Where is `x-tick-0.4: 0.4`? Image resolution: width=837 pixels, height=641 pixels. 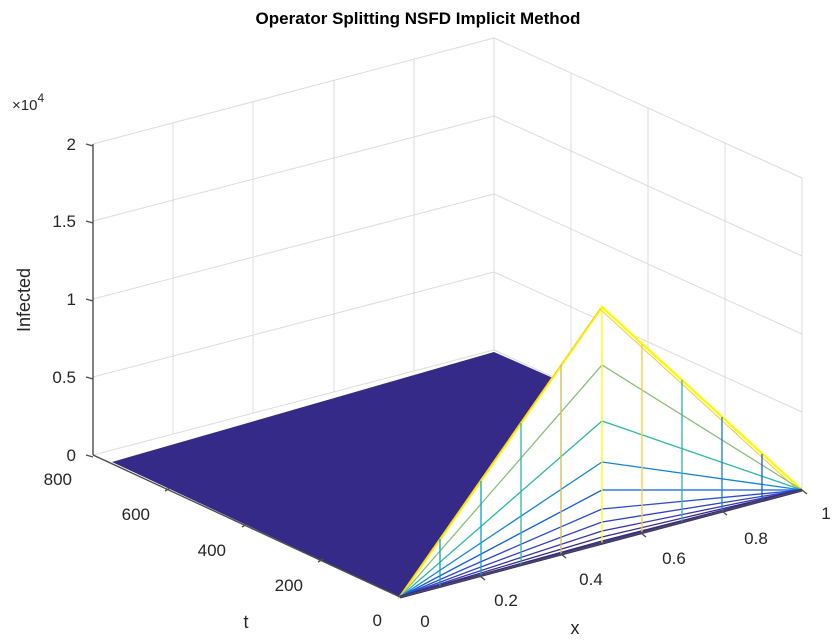
x-tick-0.4: 0.4 is located at coordinates (591, 579).